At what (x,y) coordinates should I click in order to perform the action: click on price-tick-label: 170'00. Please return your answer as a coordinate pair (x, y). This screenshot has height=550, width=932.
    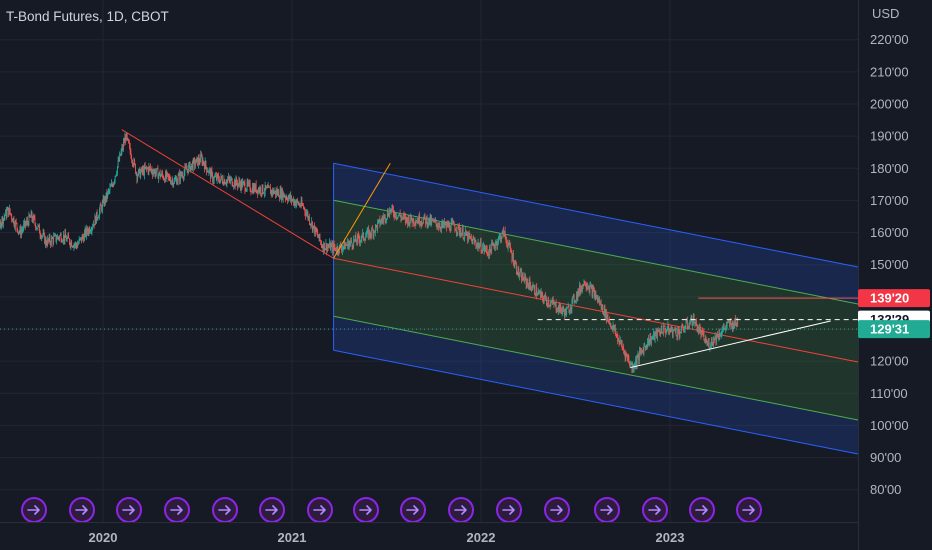
    Looking at the image, I should click on (889, 200).